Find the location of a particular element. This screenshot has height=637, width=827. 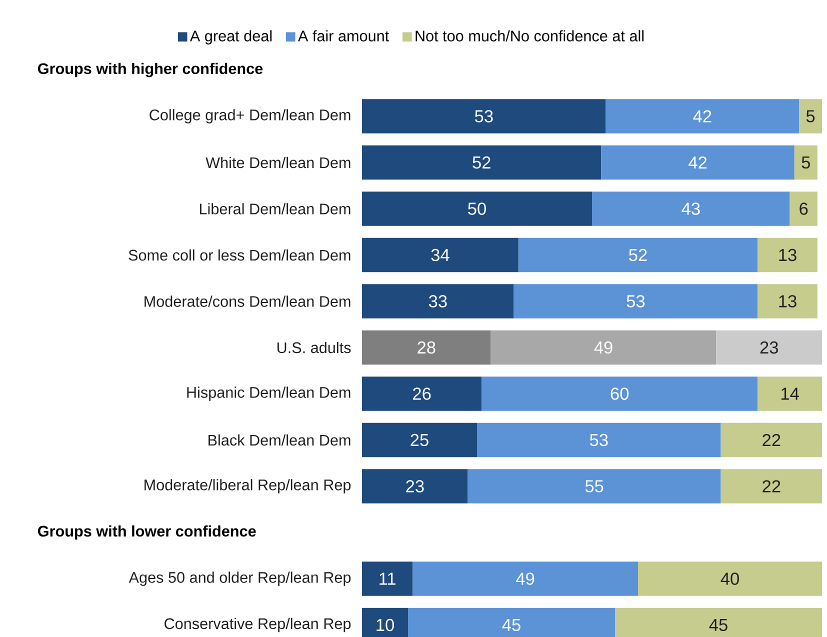

data-label: 11 is located at coordinates (388, 578).